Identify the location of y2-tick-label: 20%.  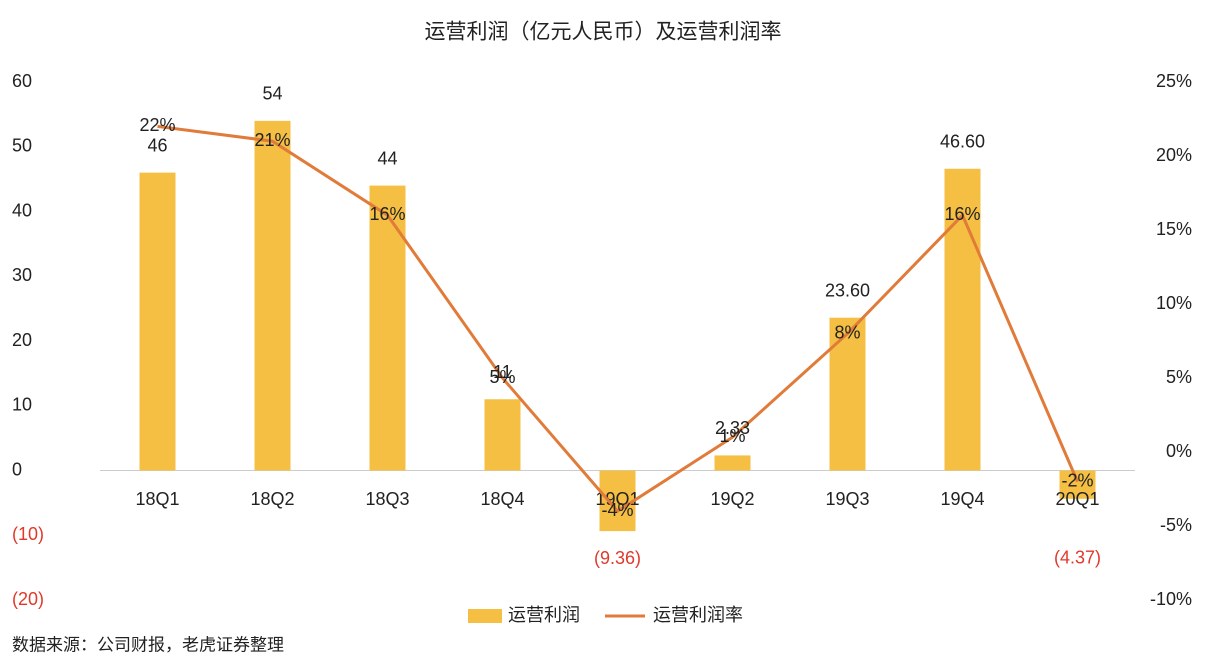
(1174, 155).